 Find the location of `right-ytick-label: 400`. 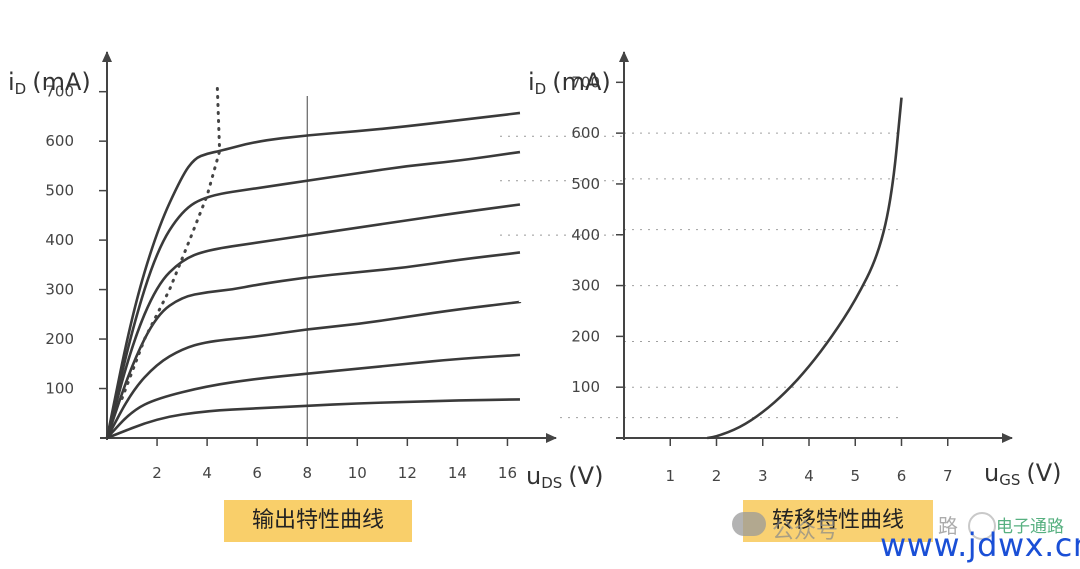

right-ytick-label: 400 is located at coordinates (585, 235).